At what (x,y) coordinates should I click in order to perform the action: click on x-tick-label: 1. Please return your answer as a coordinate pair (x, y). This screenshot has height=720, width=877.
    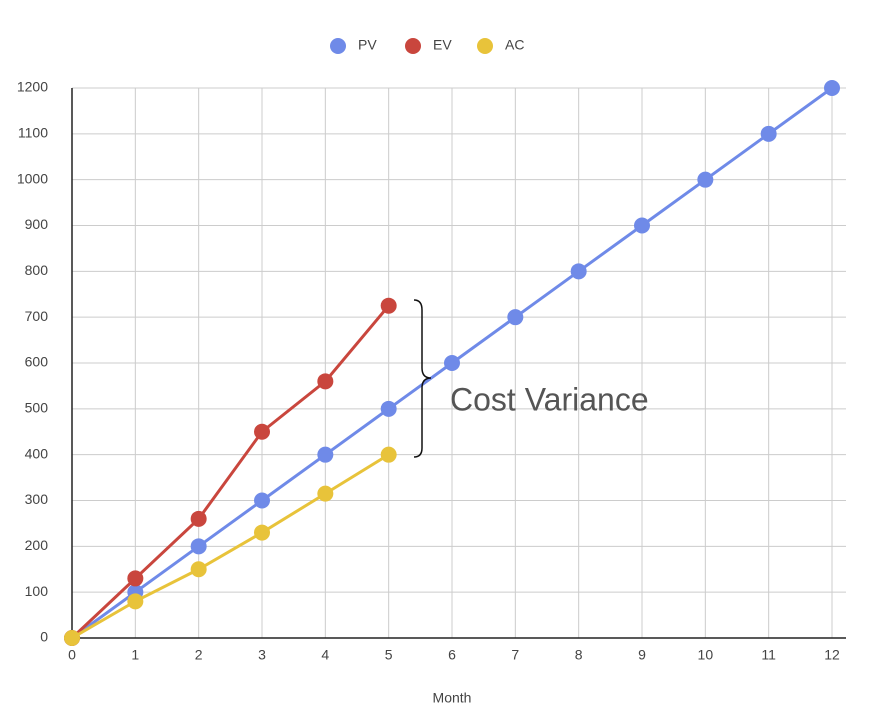
    Looking at the image, I should click on (135, 655).